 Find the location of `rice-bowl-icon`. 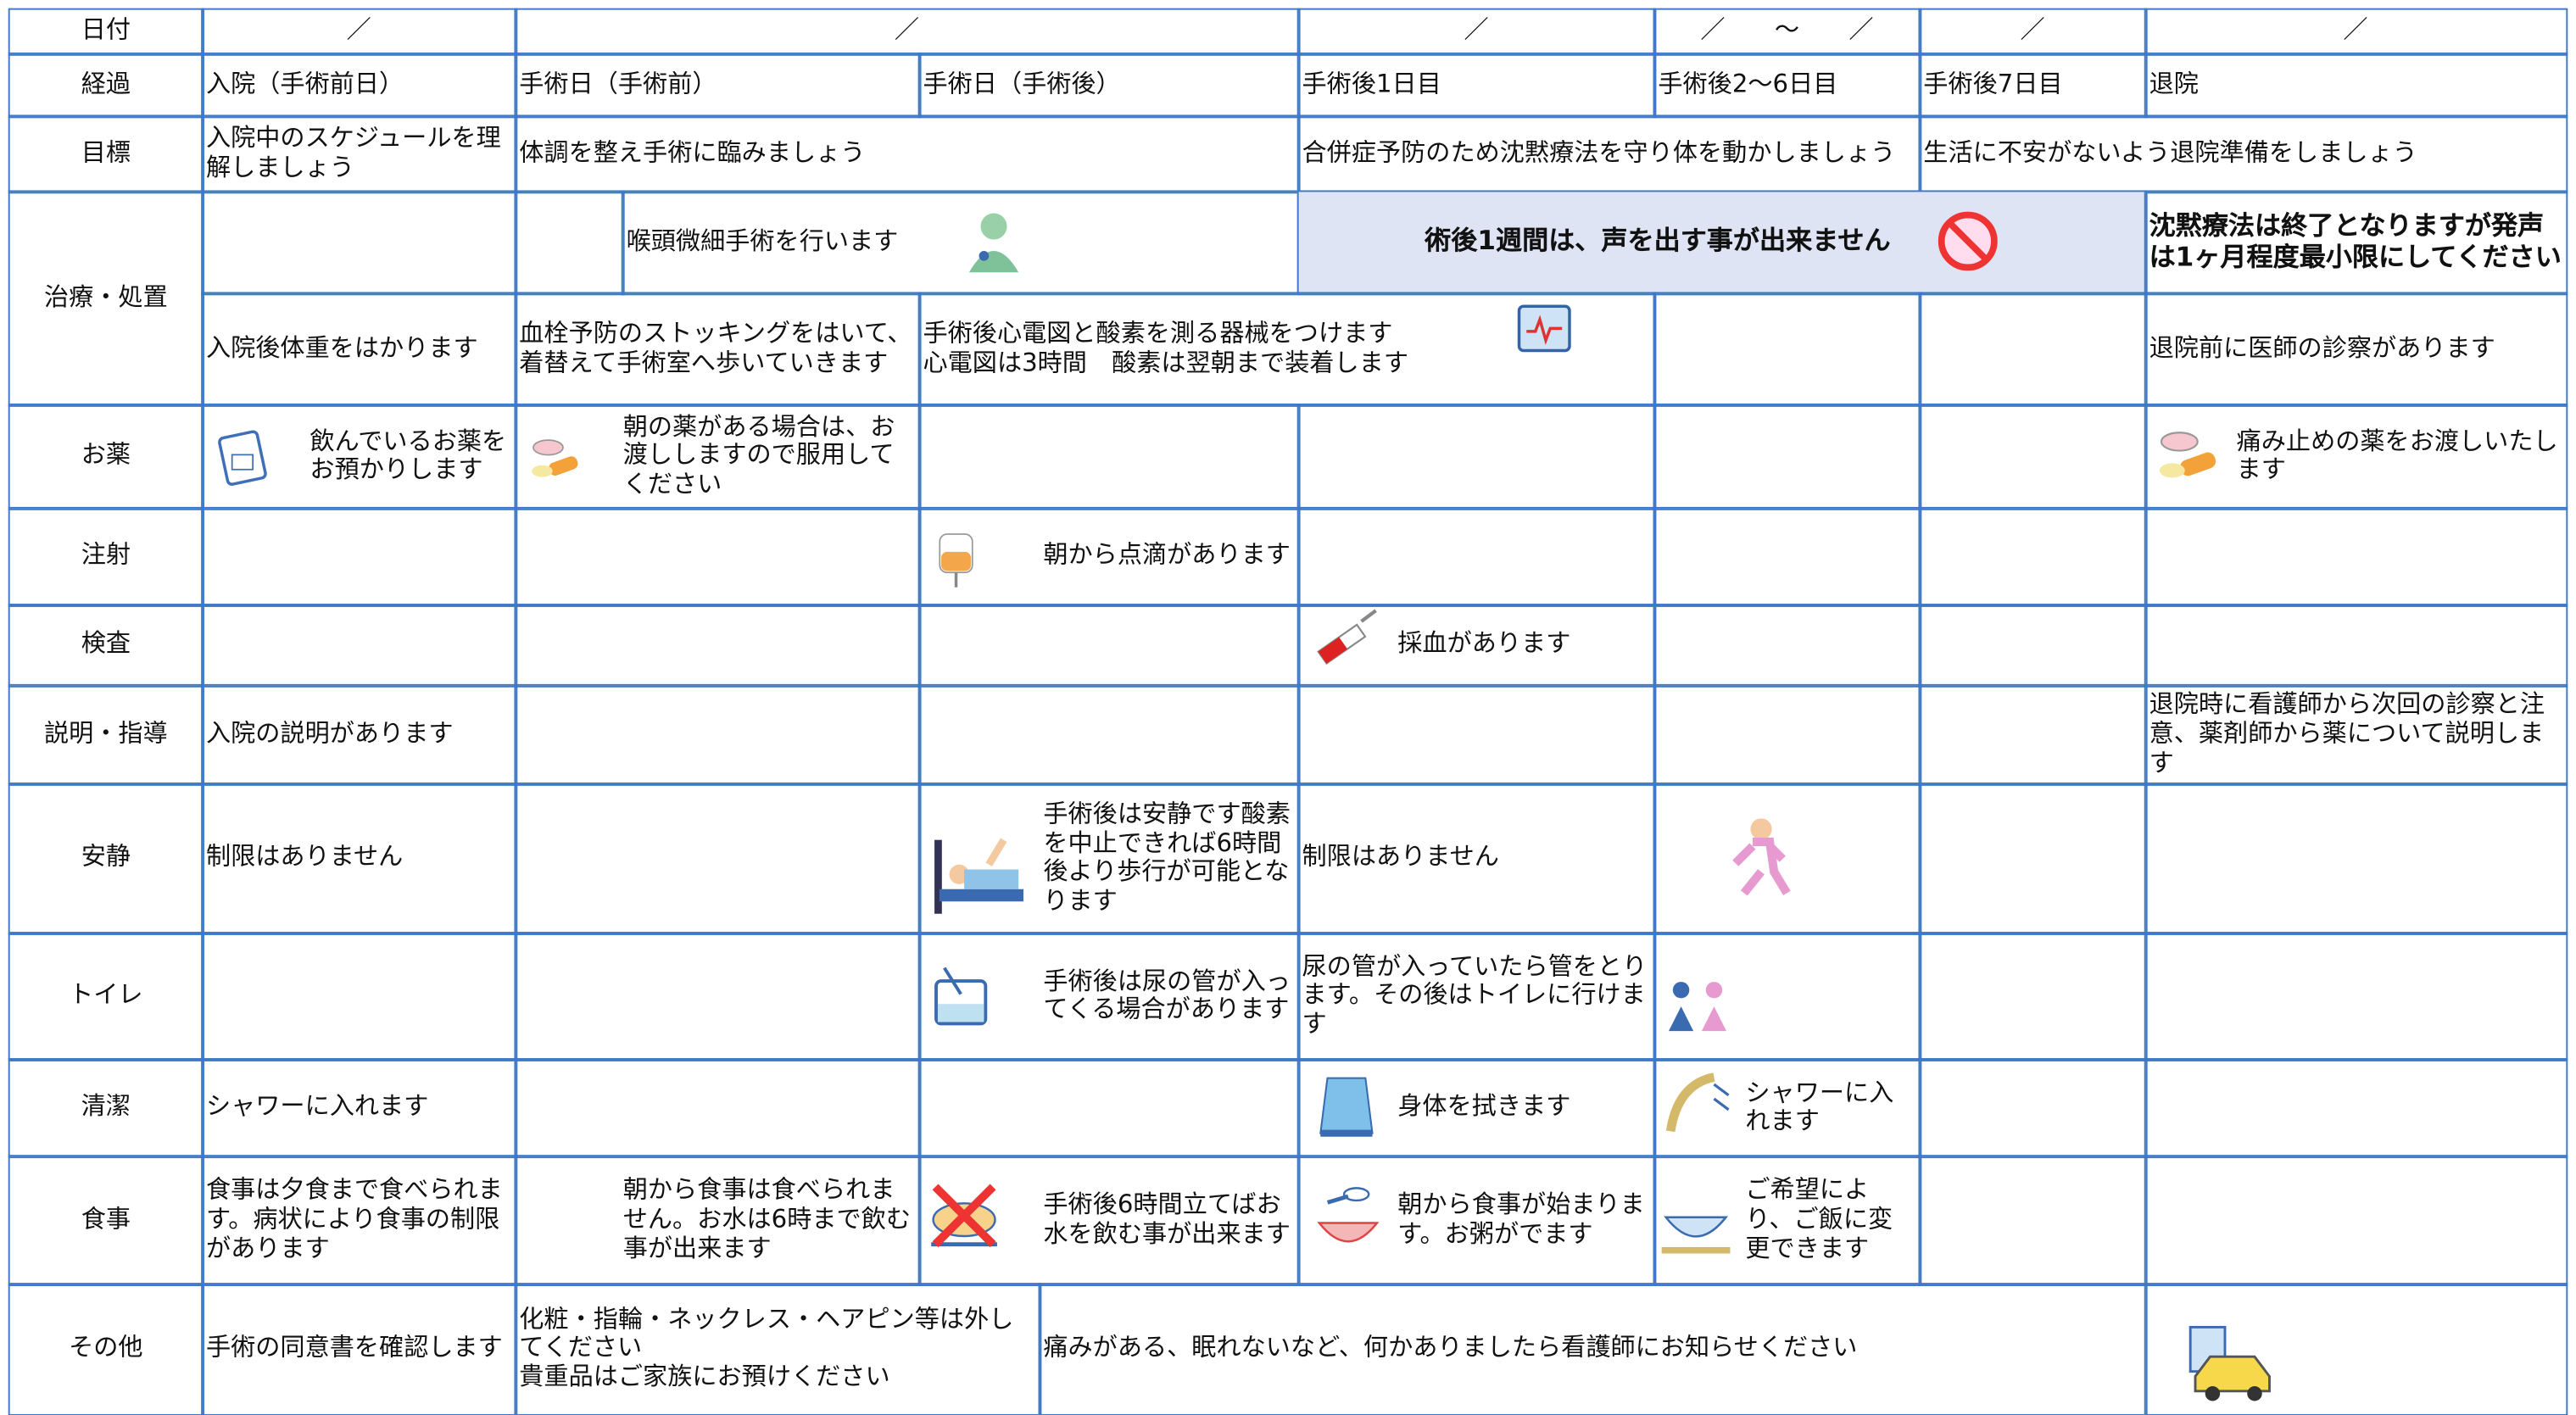

rice-bowl-icon is located at coordinates (1696, 1235).